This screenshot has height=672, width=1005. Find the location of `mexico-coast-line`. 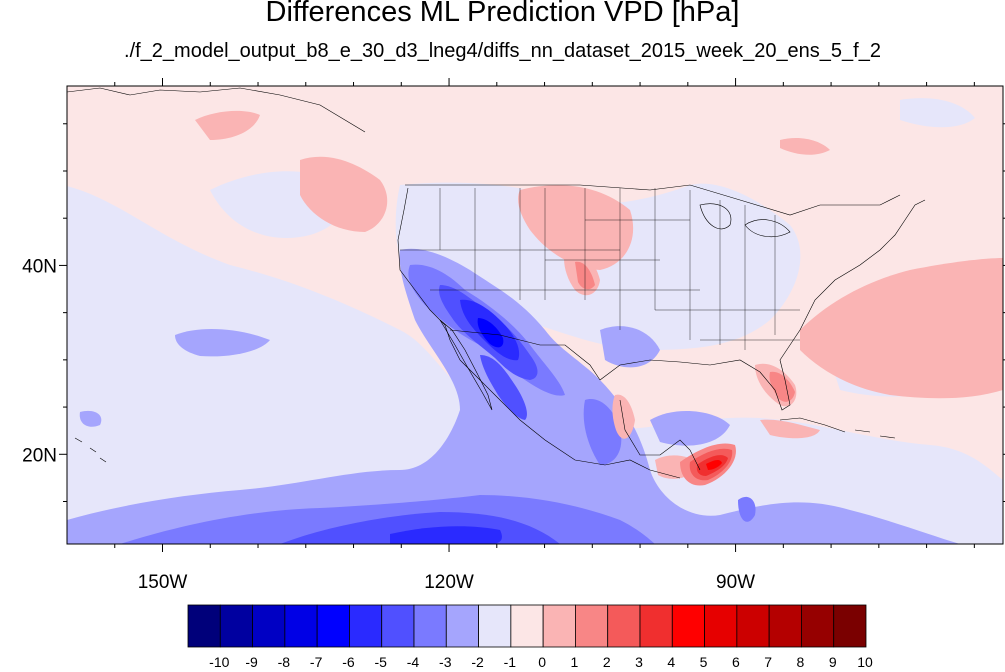

mexico-coast-line is located at coordinates (570, 419).